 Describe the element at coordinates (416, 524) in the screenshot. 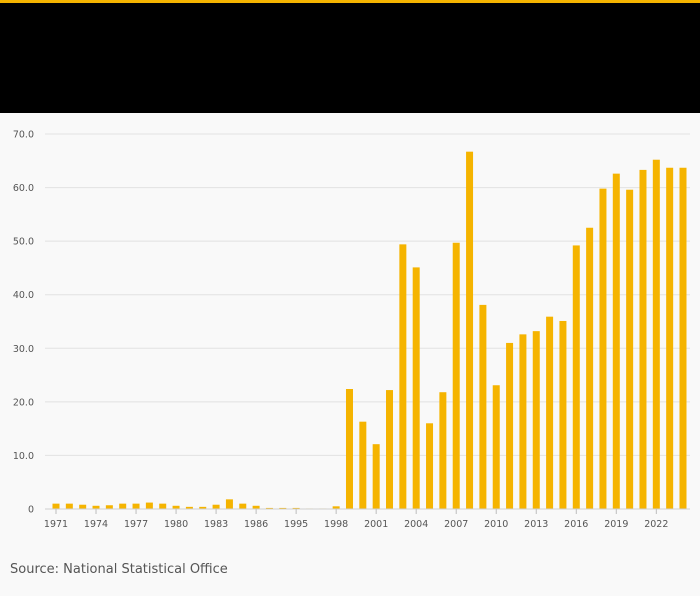

I see `x-tick-label: 2004` at that location.